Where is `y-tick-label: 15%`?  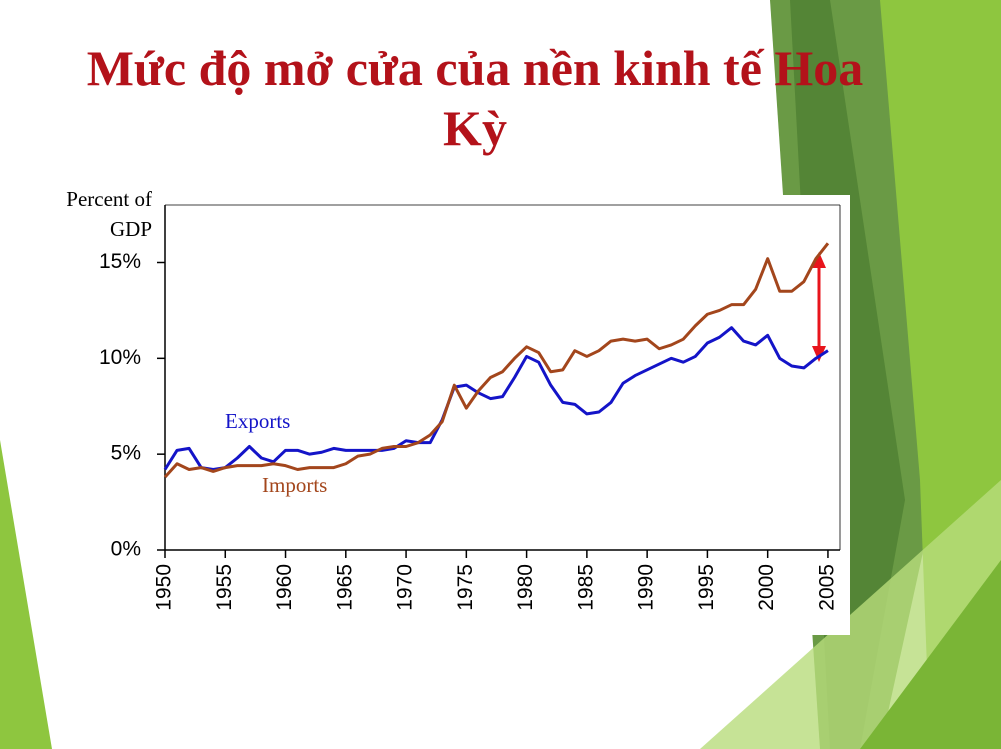 y-tick-label: 15% is located at coordinates (120, 261).